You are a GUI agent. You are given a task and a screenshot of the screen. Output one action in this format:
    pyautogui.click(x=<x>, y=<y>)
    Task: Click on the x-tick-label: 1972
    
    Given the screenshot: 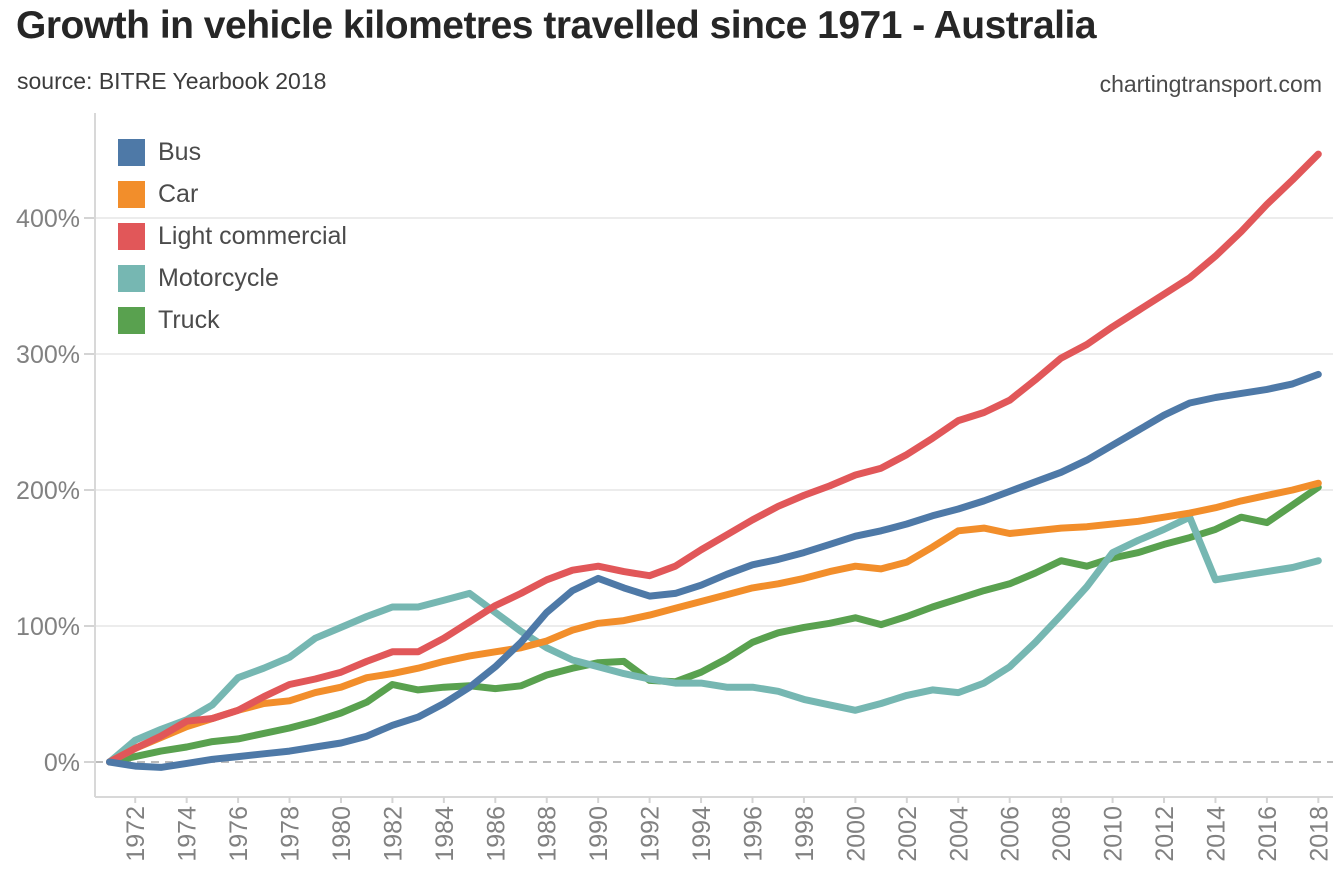 What is the action you would take?
    pyautogui.click(x=136, y=834)
    